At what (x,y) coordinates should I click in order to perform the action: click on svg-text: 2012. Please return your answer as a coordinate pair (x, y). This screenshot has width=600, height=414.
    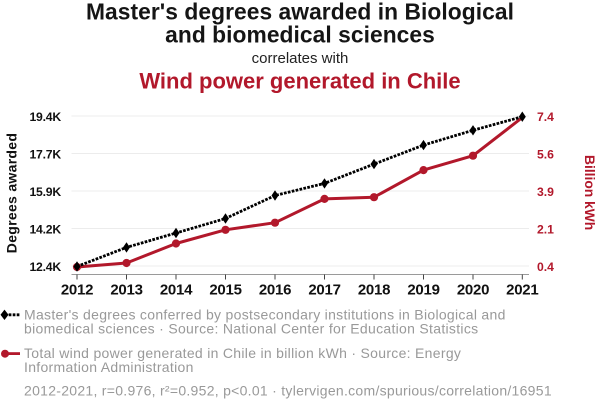
    Looking at the image, I should click on (77, 290).